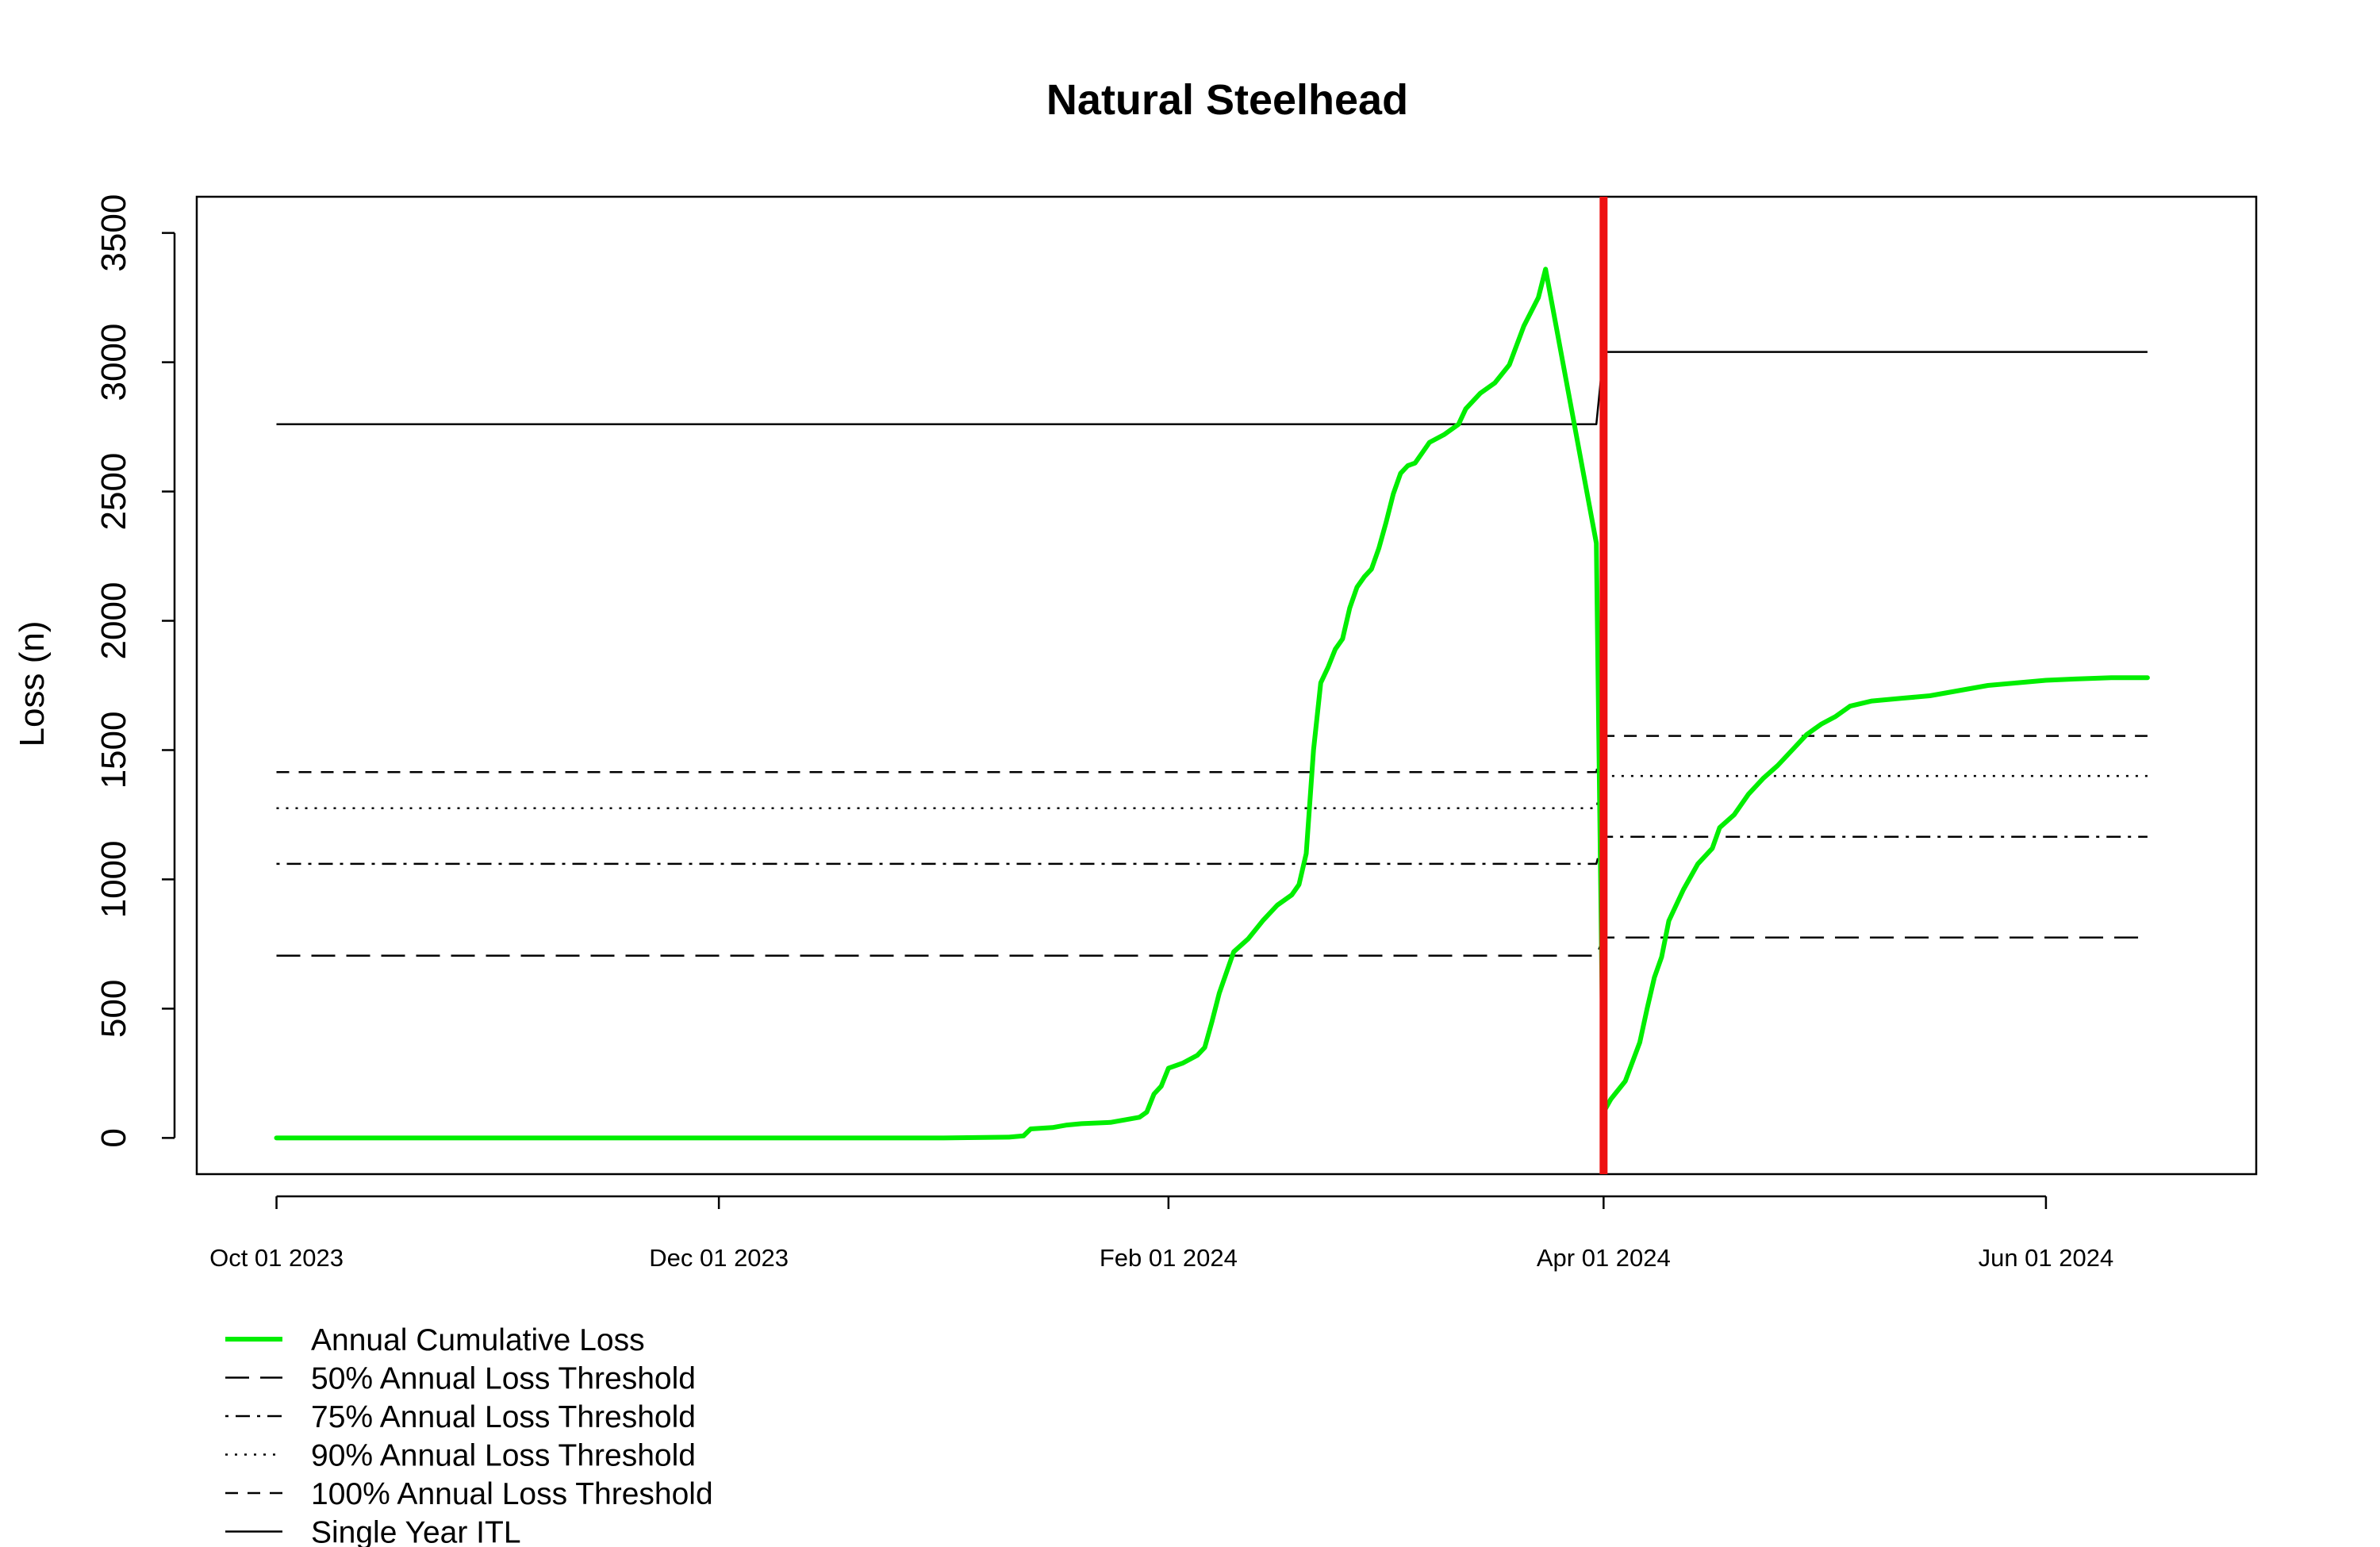  I want to click on series-line-100pct-annual-loss-threshold, so click(1212, 754).